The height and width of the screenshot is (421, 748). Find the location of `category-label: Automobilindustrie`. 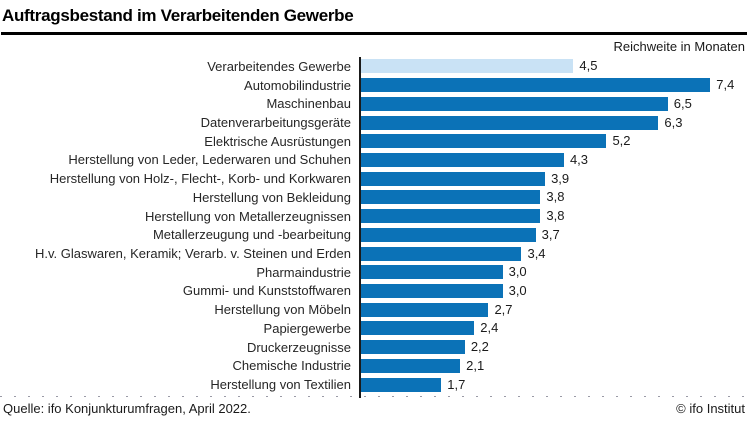

category-label: Automobilindustrie is located at coordinates (297, 85).